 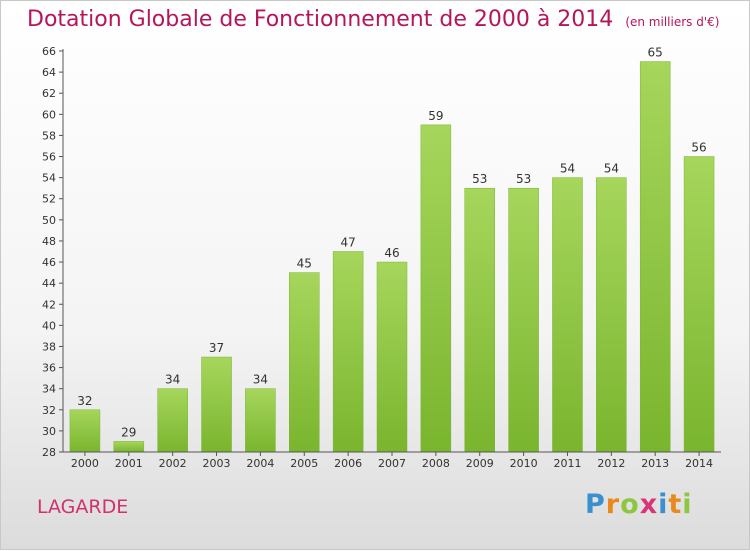 I want to click on y-tick-label: 42, so click(x=49, y=304).